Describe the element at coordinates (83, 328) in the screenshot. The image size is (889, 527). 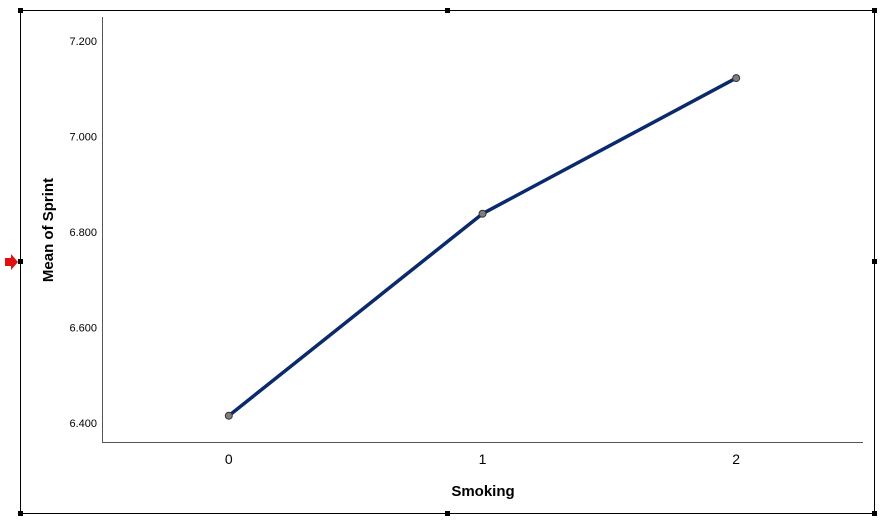
I see `y-tick-label: 6.600` at that location.